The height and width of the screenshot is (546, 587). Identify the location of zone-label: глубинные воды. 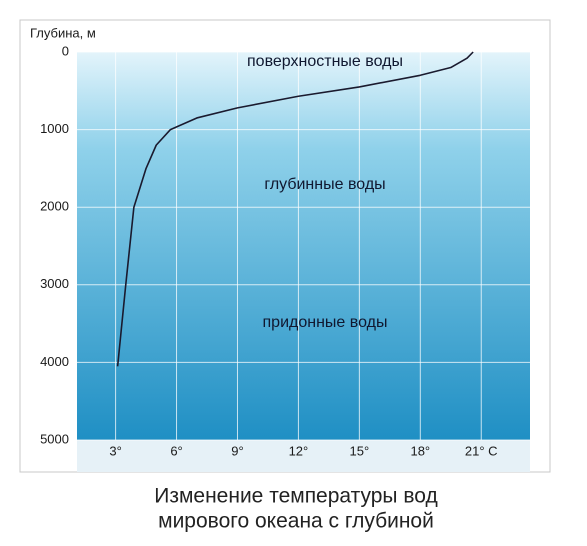
(324, 184).